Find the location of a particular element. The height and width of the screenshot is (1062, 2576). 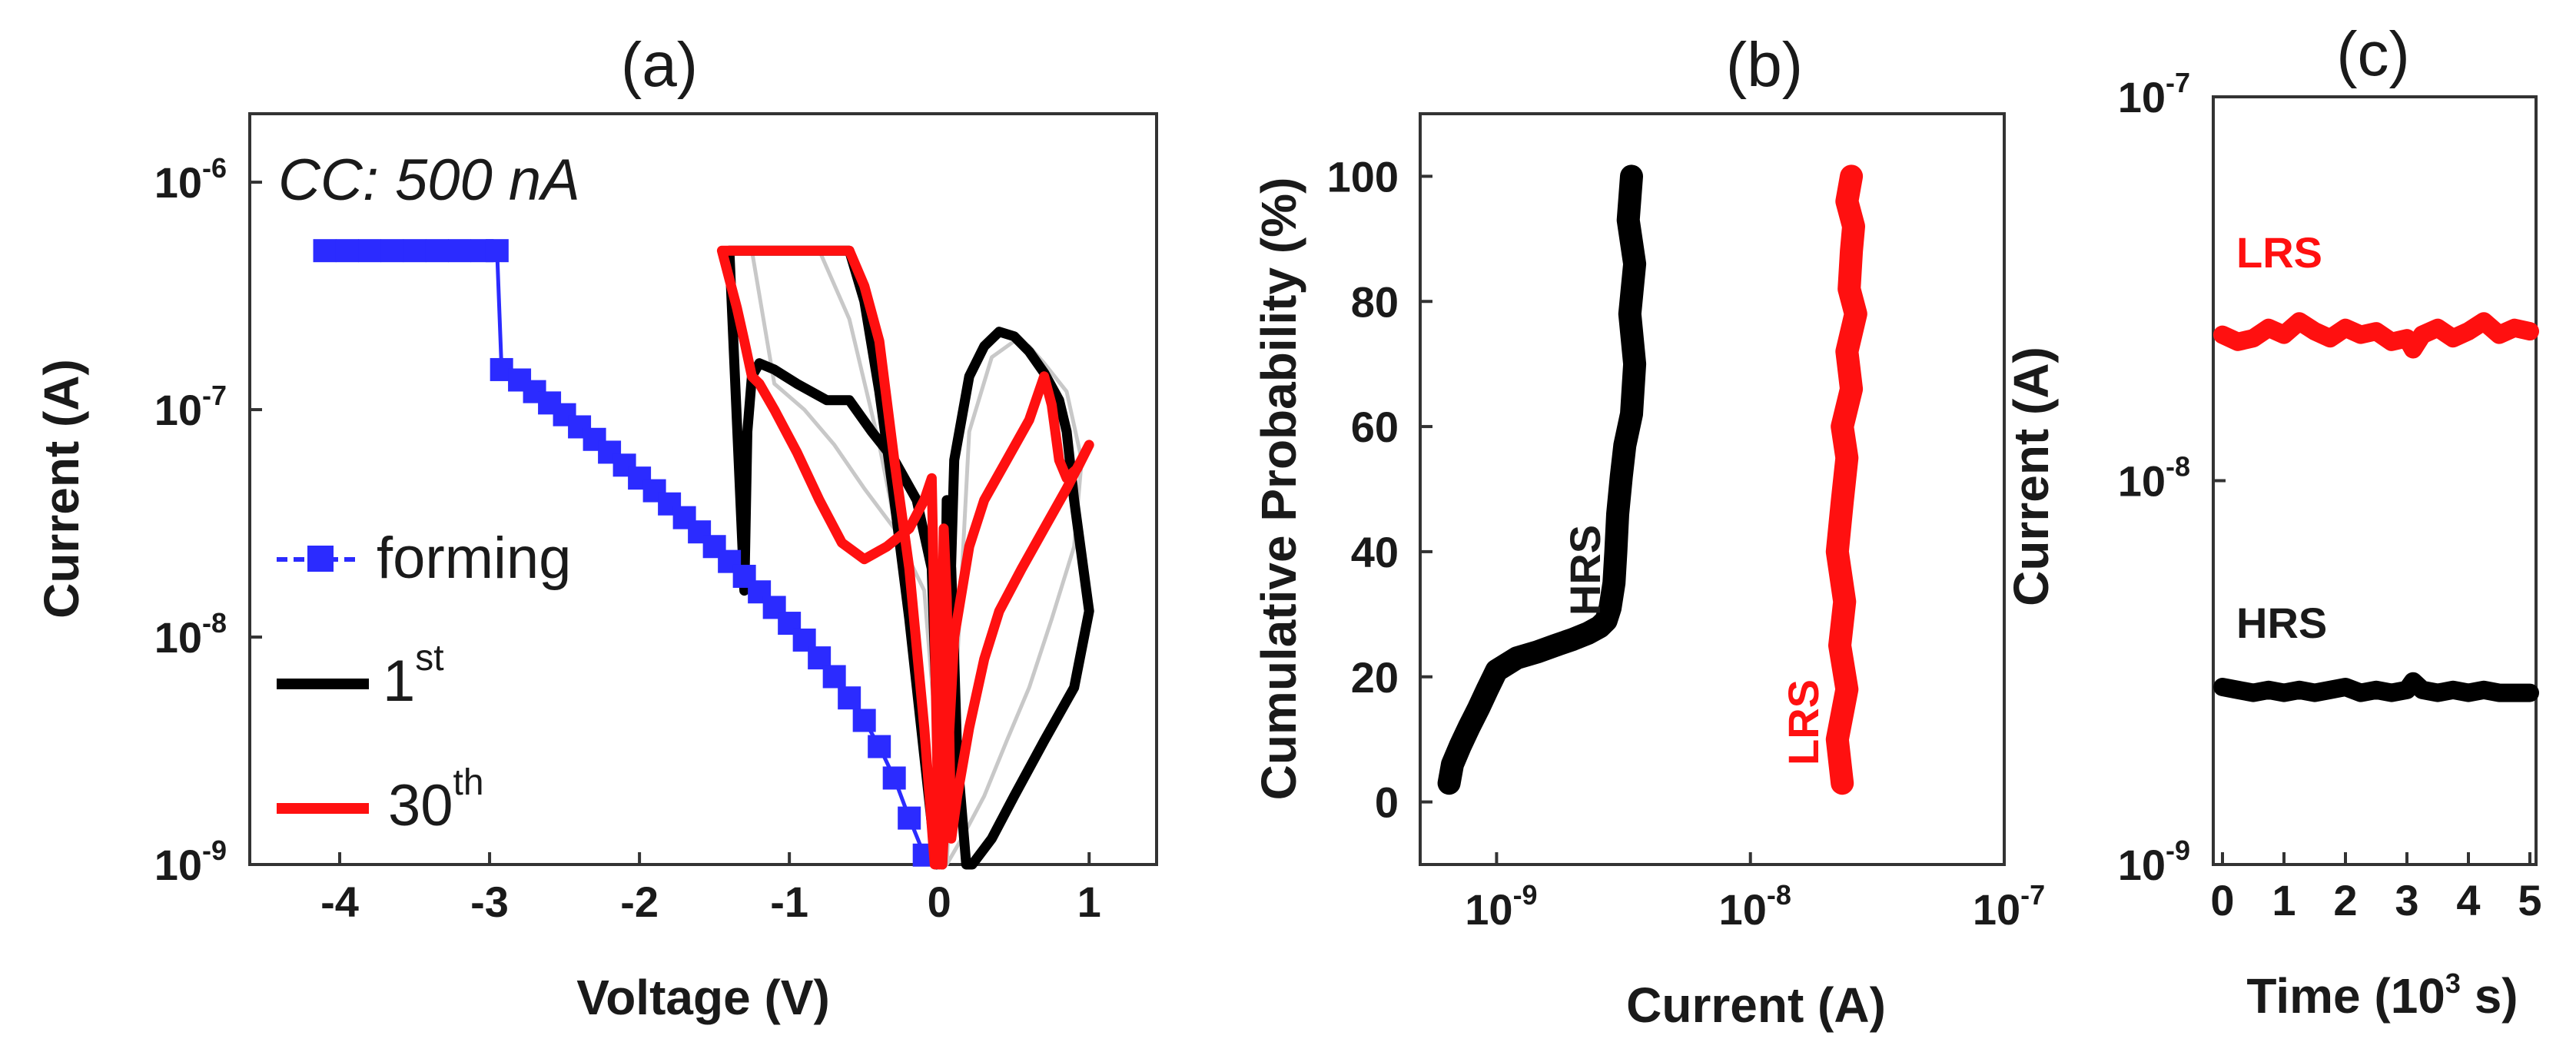

panel-b-ytick-label: 60 is located at coordinates (1375, 427).